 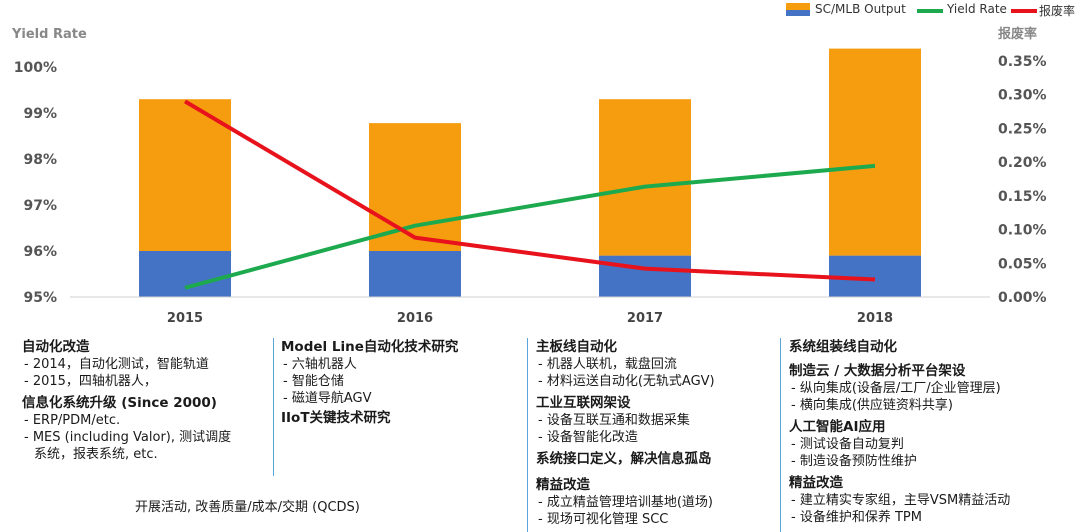 What do you see at coordinates (247, 507) in the screenshot?
I see `footer-note: 开展活动, 改善质量/成本/交期 (QCDS)` at bounding box center [247, 507].